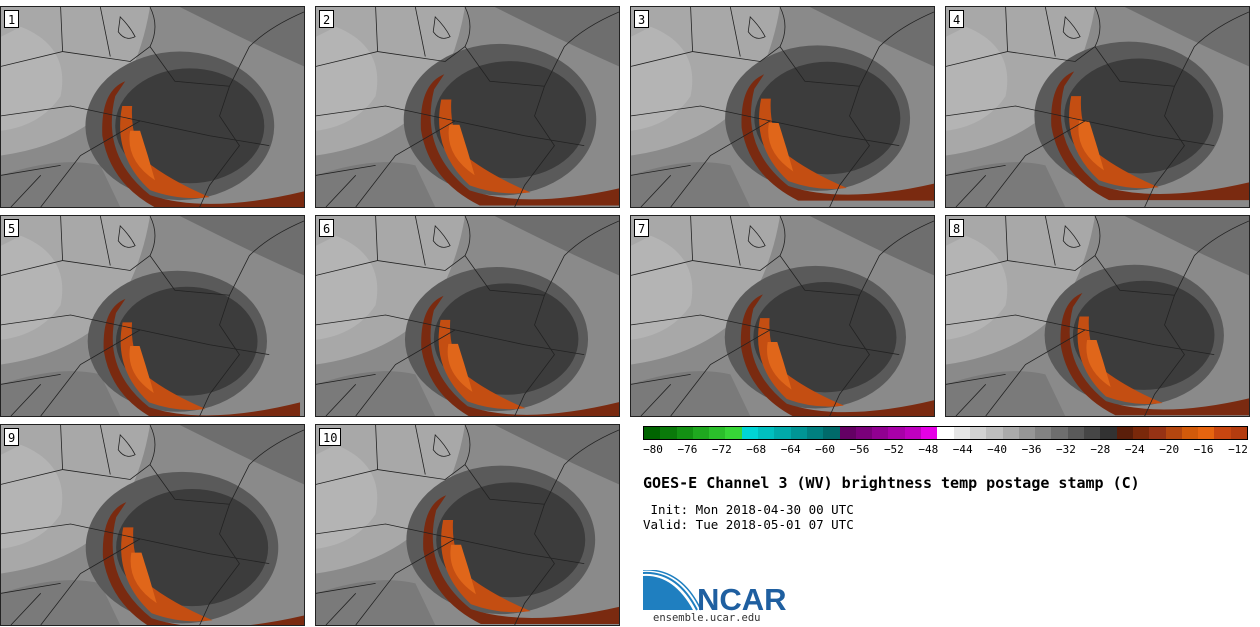  I want to click on colorbar-tick-label: −48, so click(928, 449).